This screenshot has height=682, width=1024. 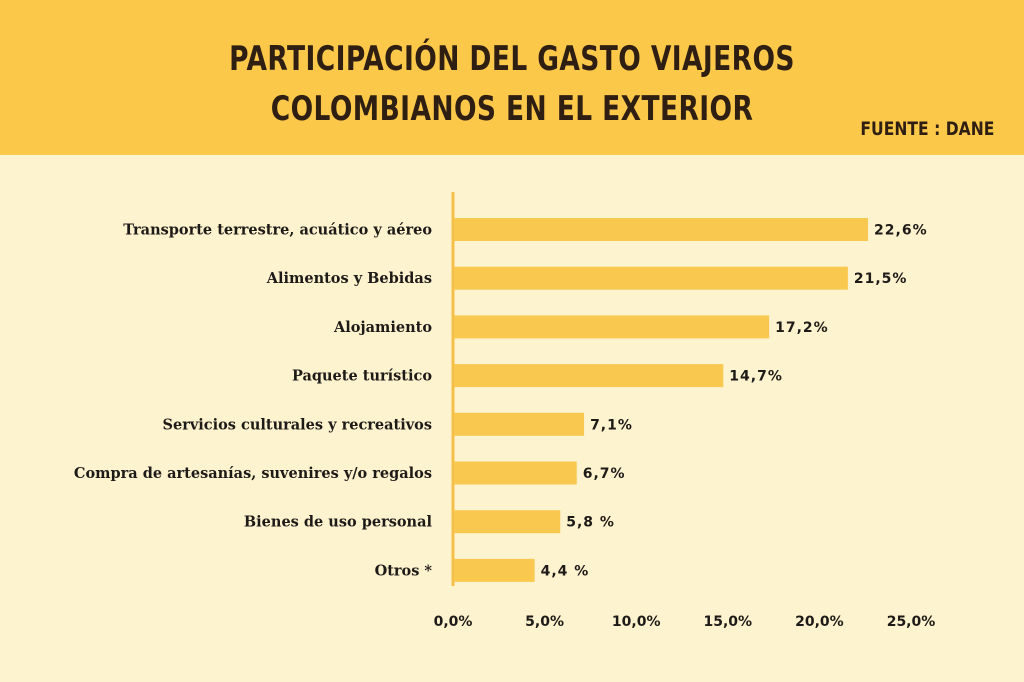 What do you see at coordinates (349, 278) in the screenshot?
I see `category-label-2: Alimentos y Bebidas` at bounding box center [349, 278].